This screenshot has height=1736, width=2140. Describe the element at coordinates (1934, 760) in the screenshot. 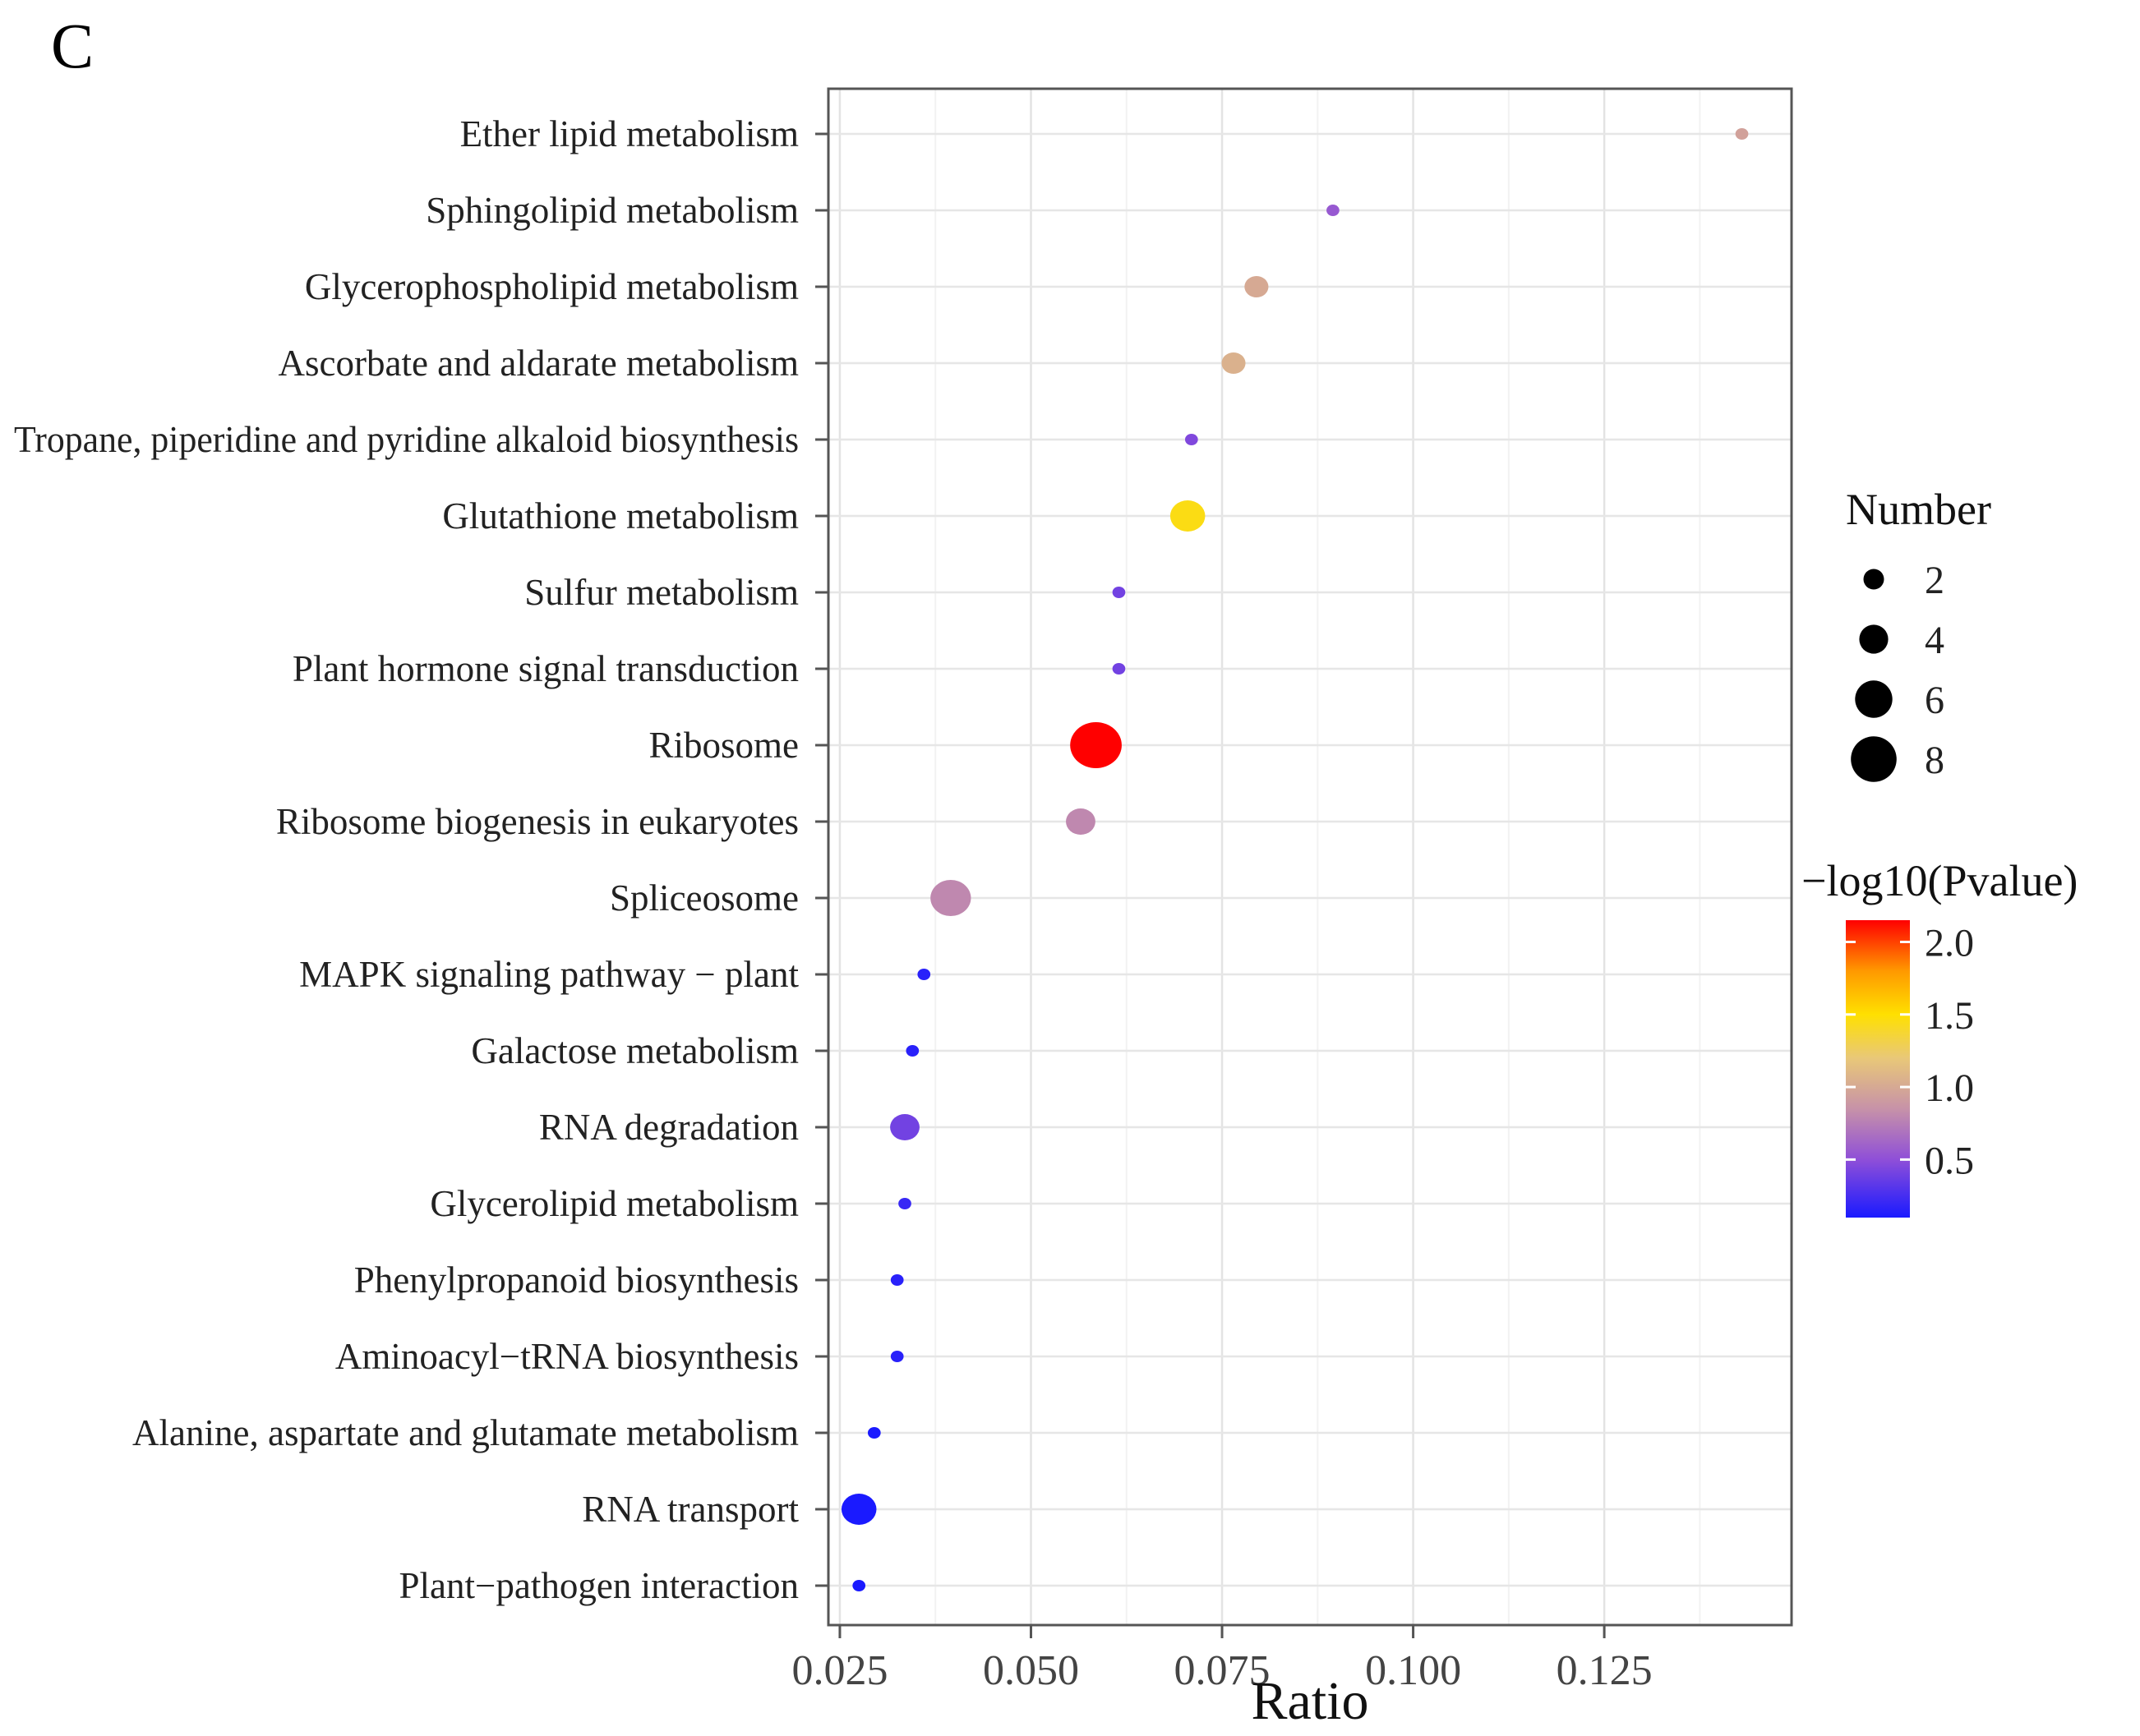

I see `size-legend-label: 8` at that location.